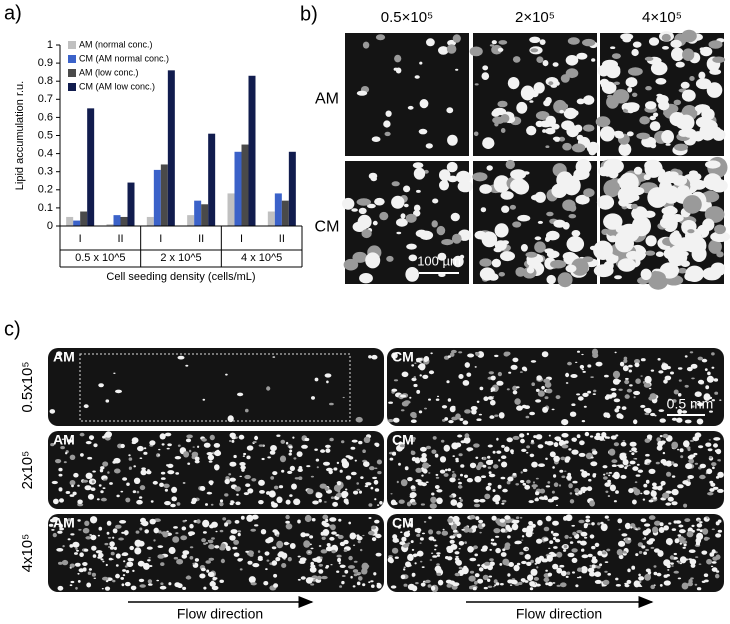  Describe the element at coordinates (535, 223) in the screenshot. I see `cells` at that location.